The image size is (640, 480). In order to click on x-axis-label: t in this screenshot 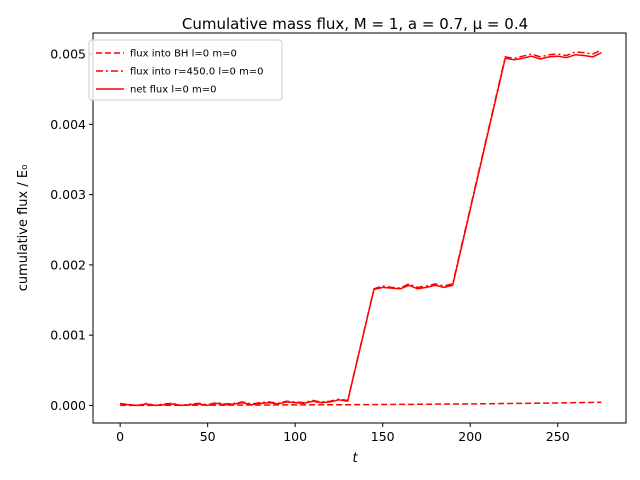, I will do `click(355, 458)`.